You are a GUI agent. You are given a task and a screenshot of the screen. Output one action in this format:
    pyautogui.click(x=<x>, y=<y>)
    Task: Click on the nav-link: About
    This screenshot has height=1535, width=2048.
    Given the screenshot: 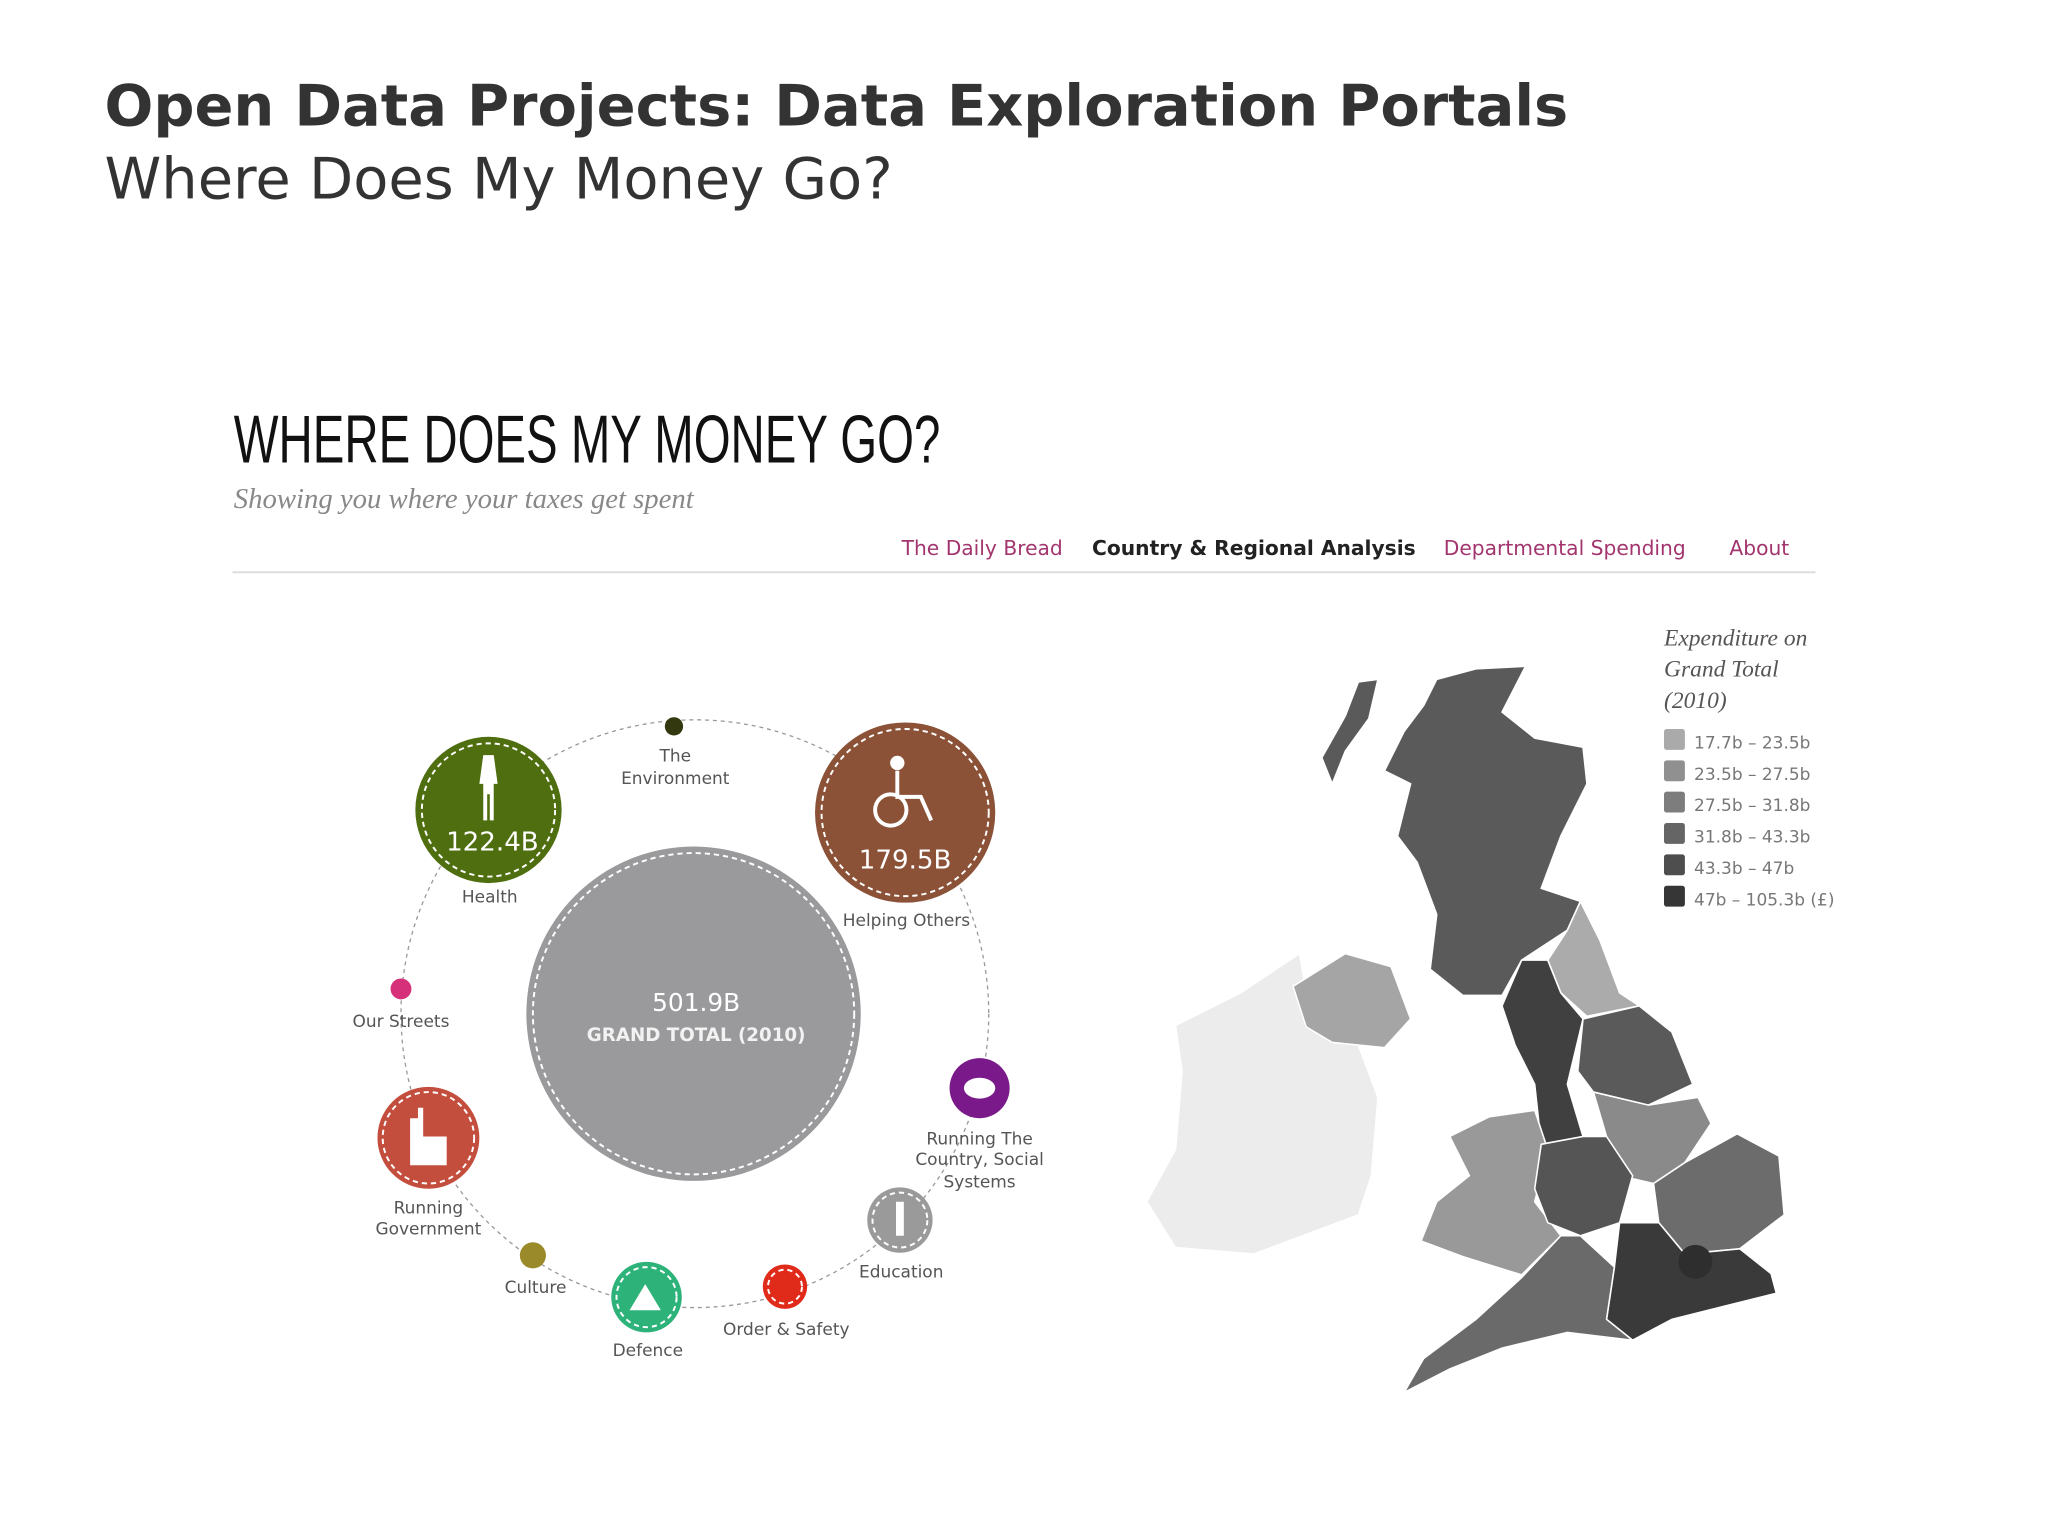 What is the action you would take?
    pyautogui.click(x=1759, y=548)
    